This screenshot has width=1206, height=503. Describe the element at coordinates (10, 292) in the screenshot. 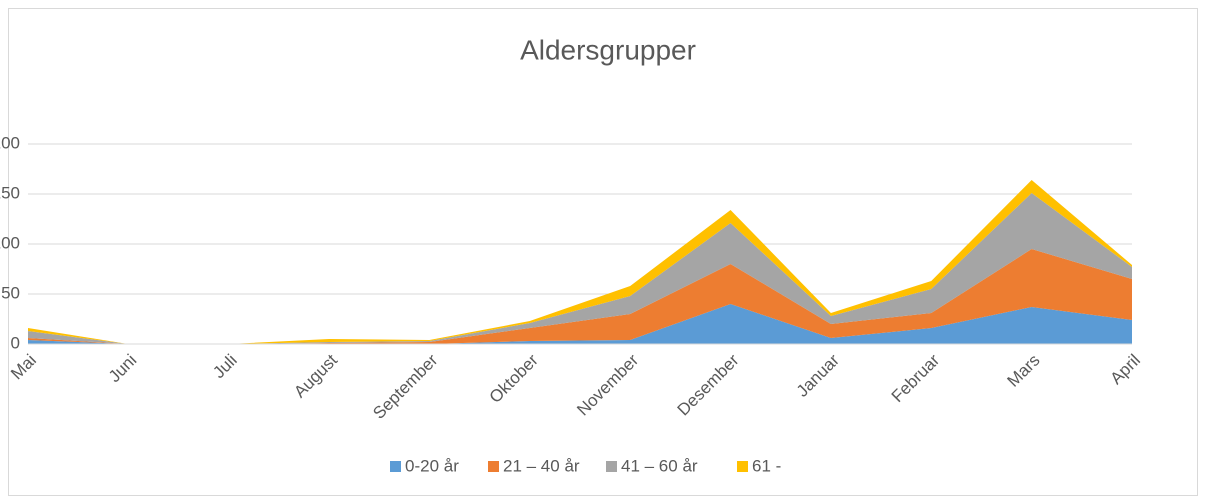

I see `y-tick-label: 50` at that location.